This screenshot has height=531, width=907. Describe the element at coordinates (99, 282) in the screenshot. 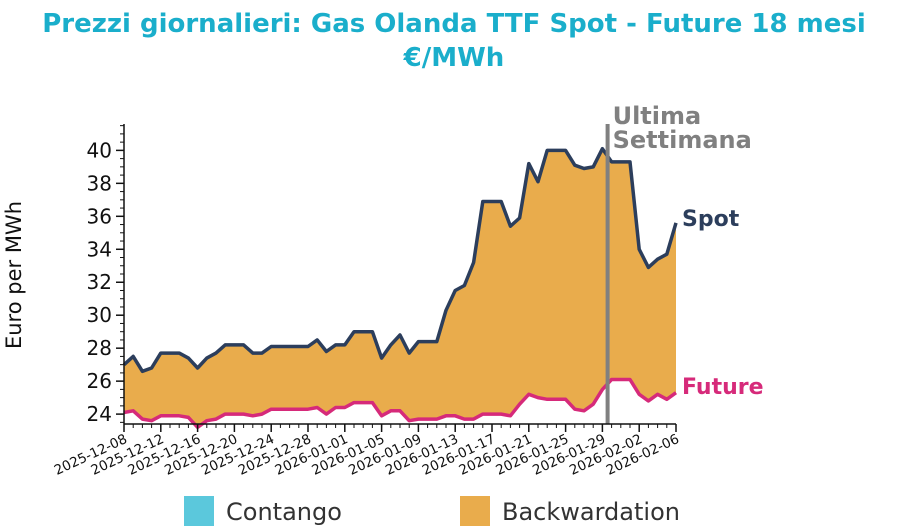

I see `y-tick-label: 32` at that location.